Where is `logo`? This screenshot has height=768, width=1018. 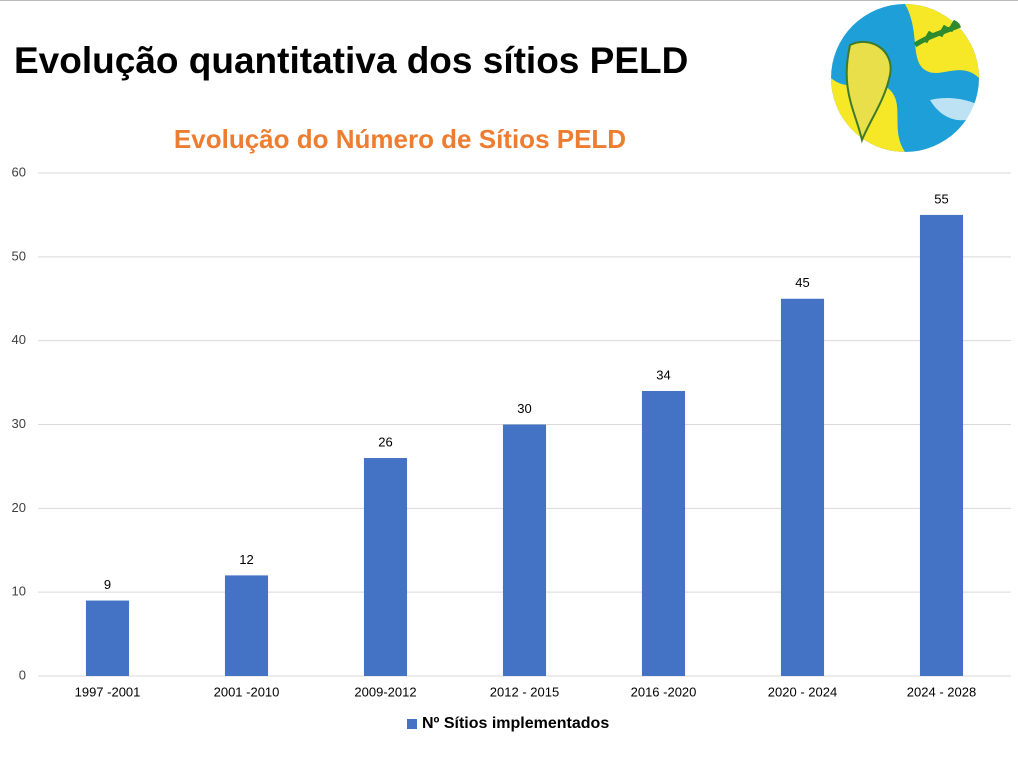
logo is located at coordinates (908, 78).